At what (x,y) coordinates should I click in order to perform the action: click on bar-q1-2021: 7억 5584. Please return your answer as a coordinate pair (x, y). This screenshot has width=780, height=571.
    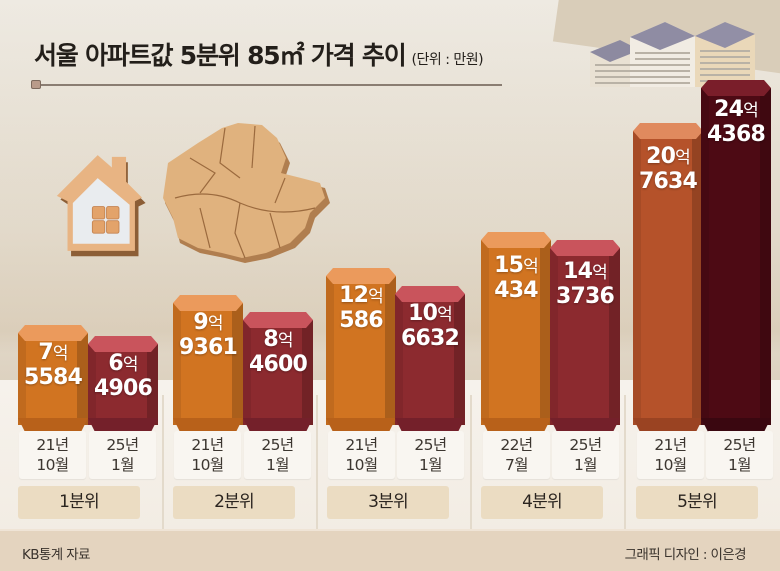
    Looking at the image, I should click on (53, 378).